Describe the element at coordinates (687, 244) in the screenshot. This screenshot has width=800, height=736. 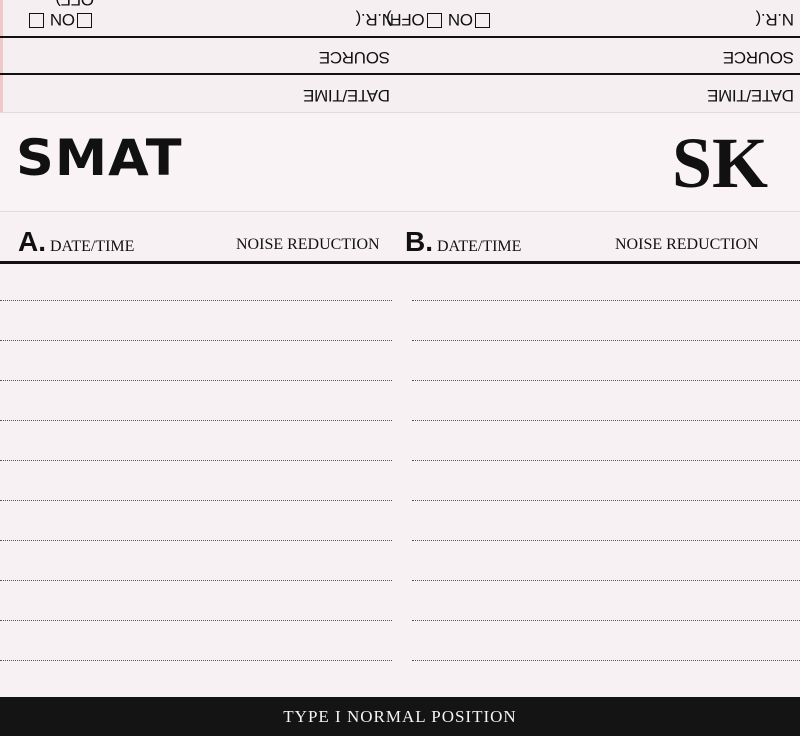
I see `side-b-noise-reduction: NOISE REDUCTION` at that location.